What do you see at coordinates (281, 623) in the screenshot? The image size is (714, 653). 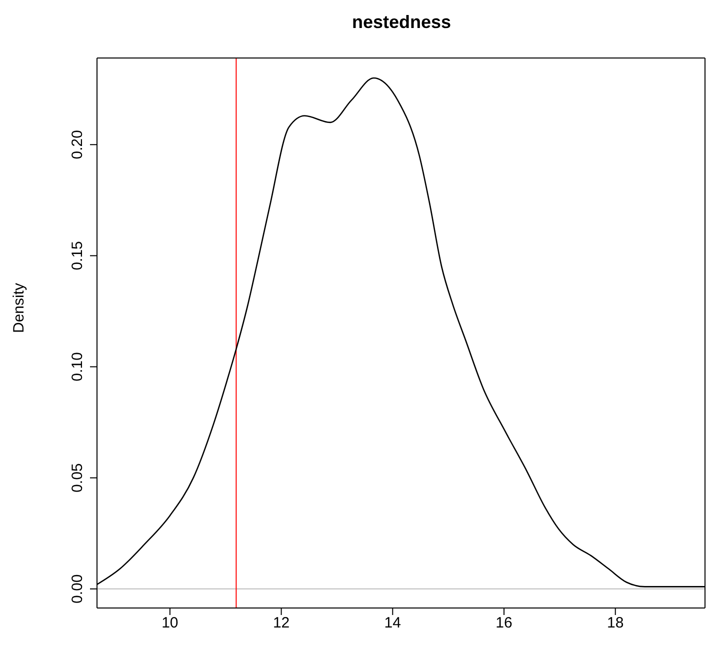 I see `x-tick-label: 12` at bounding box center [281, 623].